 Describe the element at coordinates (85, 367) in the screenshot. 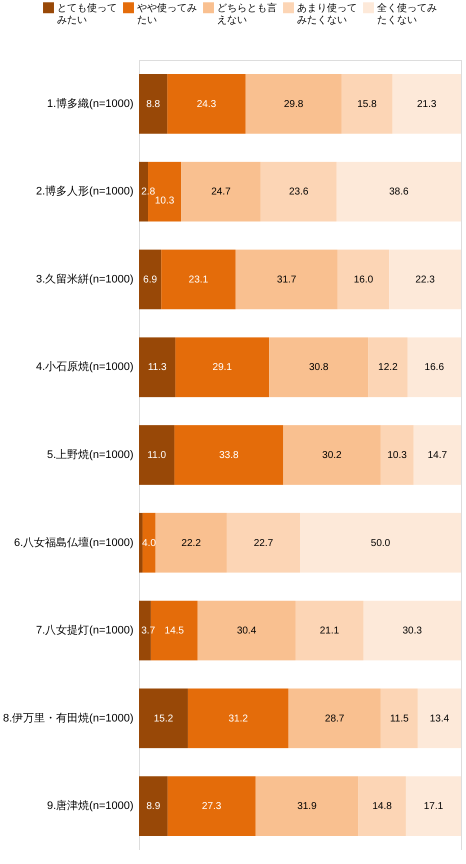

I see `y-tick-label: 4.小石原焼(n=1000)` at that location.